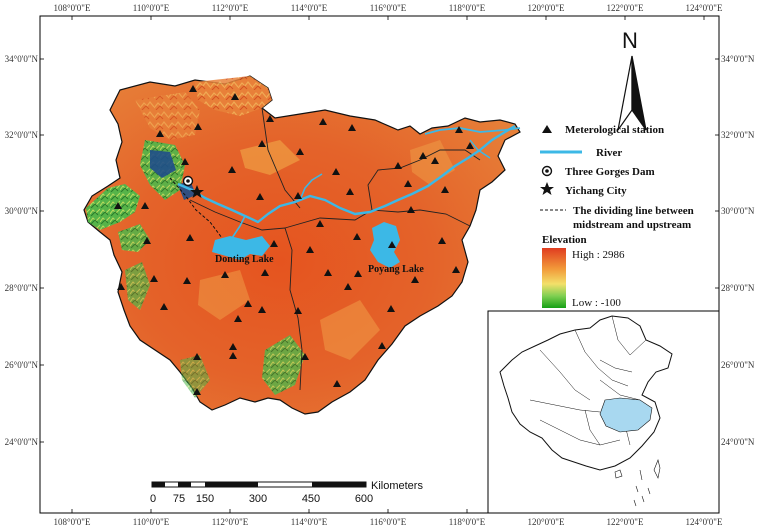 This screenshot has height=531, width=761. Describe the element at coordinates (196, 208) in the screenshot. I see `dividing-line` at that location.